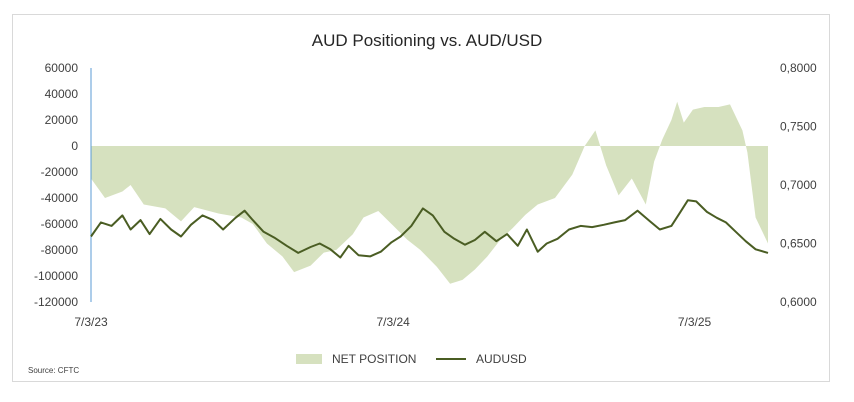  Describe the element at coordinates (60, 224) in the screenshot. I see `left-tick-label: -60000` at that location.